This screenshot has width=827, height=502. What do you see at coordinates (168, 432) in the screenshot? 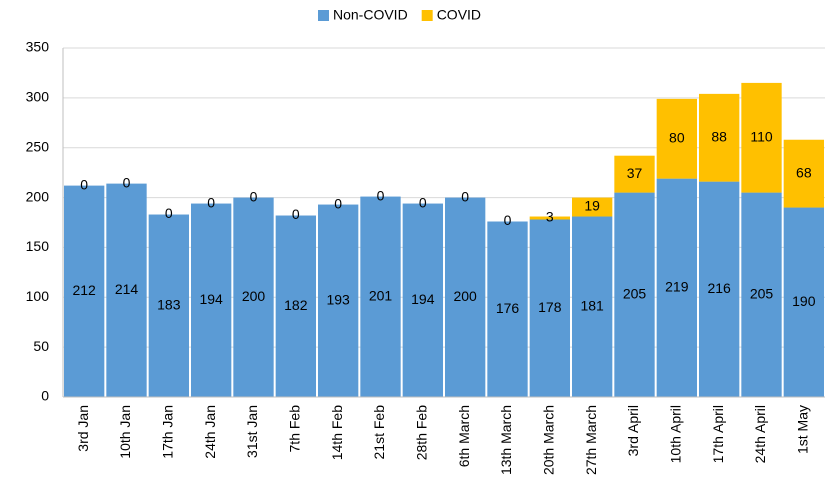
I see `x-tick-label: 17th Jan` at bounding box center [168, 432].